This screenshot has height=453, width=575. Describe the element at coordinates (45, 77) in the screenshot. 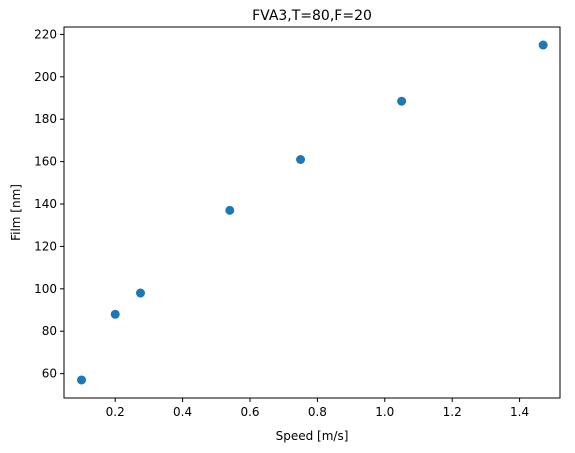

I see `y-tick-label: 200` at that location.